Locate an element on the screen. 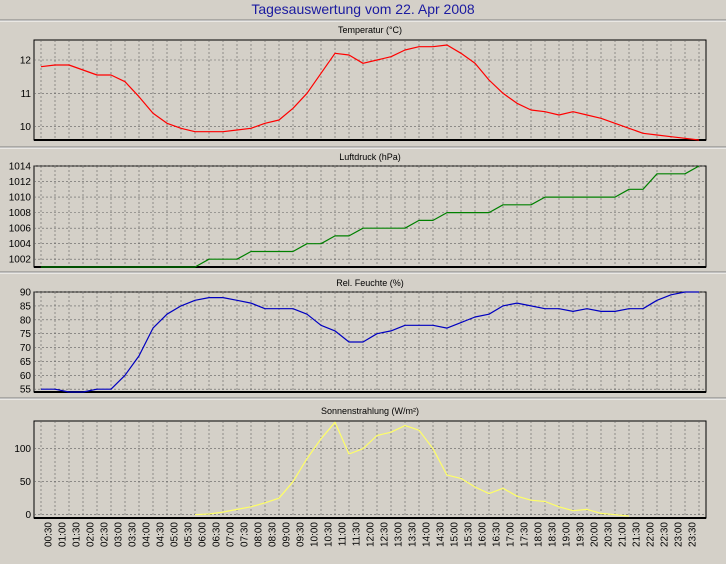 The width and height of the screenshot is (726, 564). x-tick-label: 02:00 is located at coordinates (91, 534).